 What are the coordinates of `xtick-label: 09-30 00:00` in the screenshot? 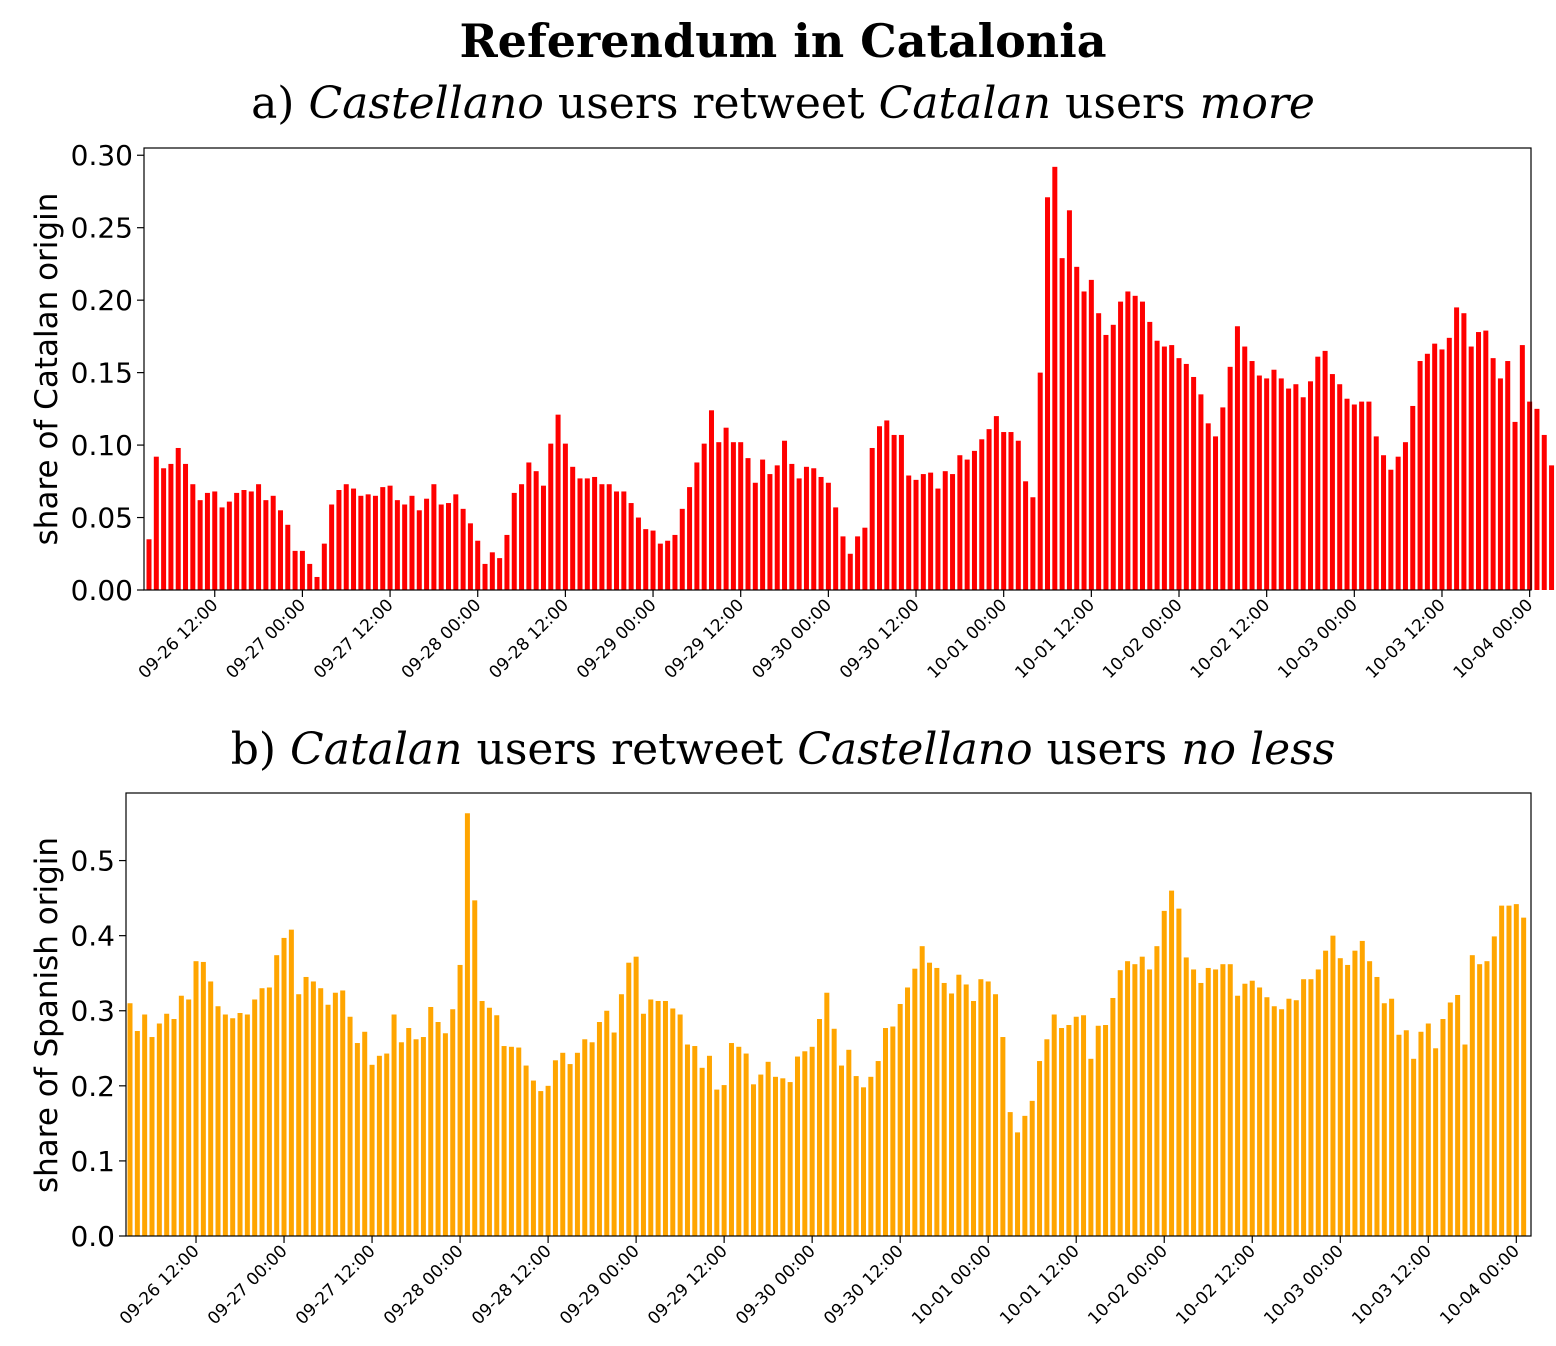 It's located at (792, 639).